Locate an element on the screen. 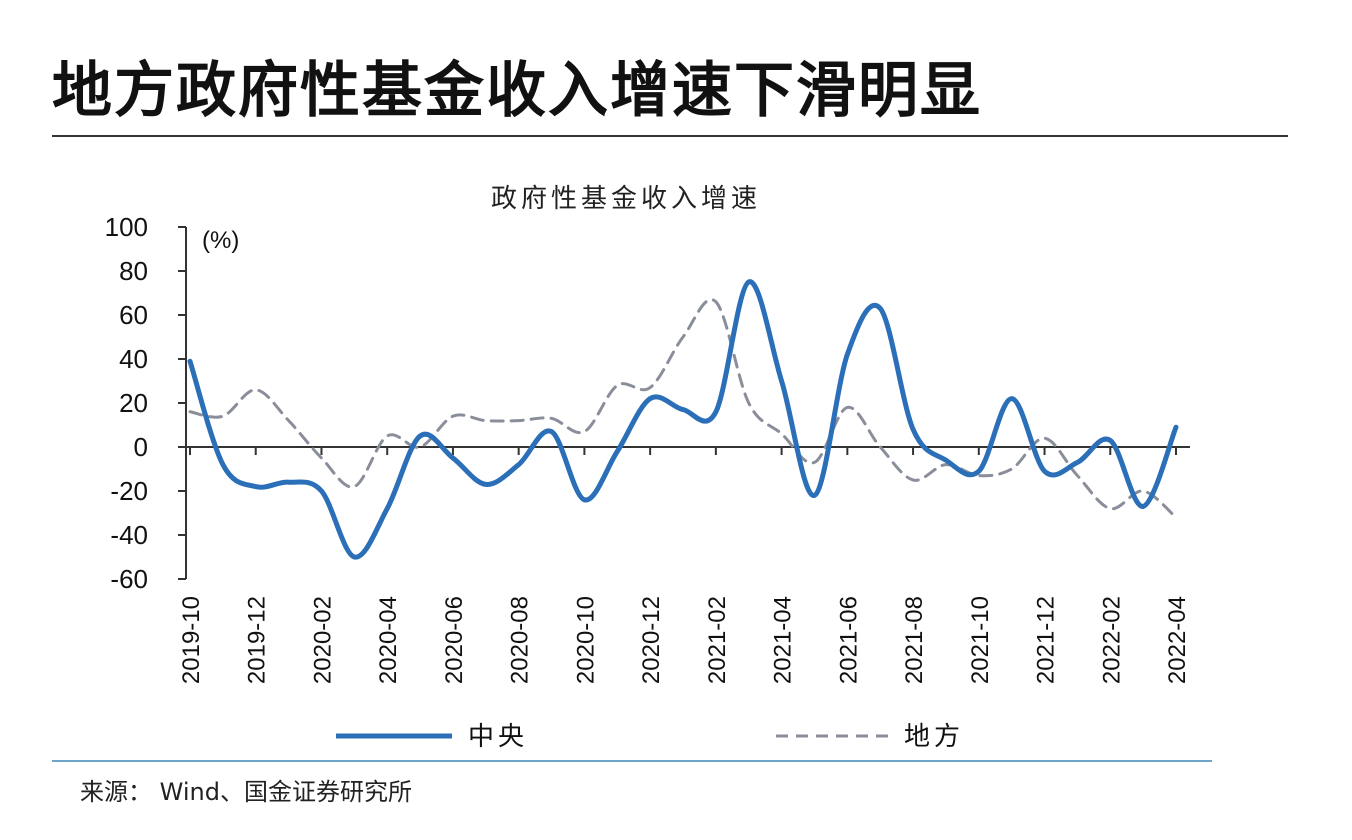  chart-title: 政府性基金收入增速 is located at coordinates (625, 199).